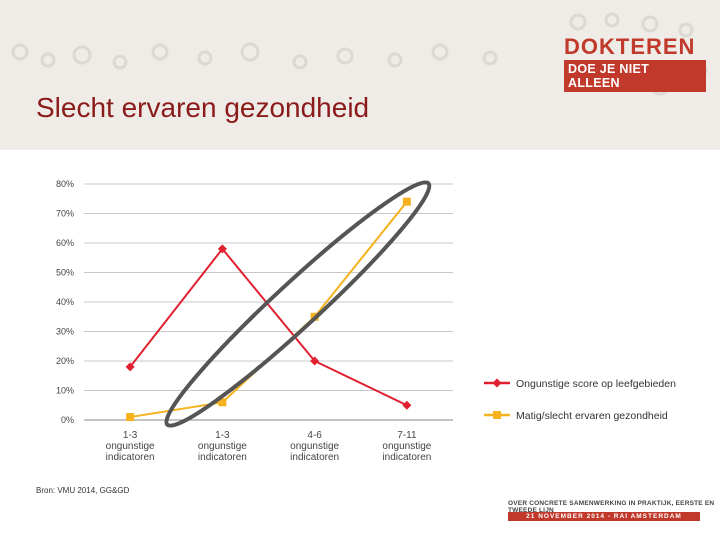  What do you see at coordinates (65, 214) in the screenshot?
I see `y-tick-label: 70%` at bounding box center [65, 214].